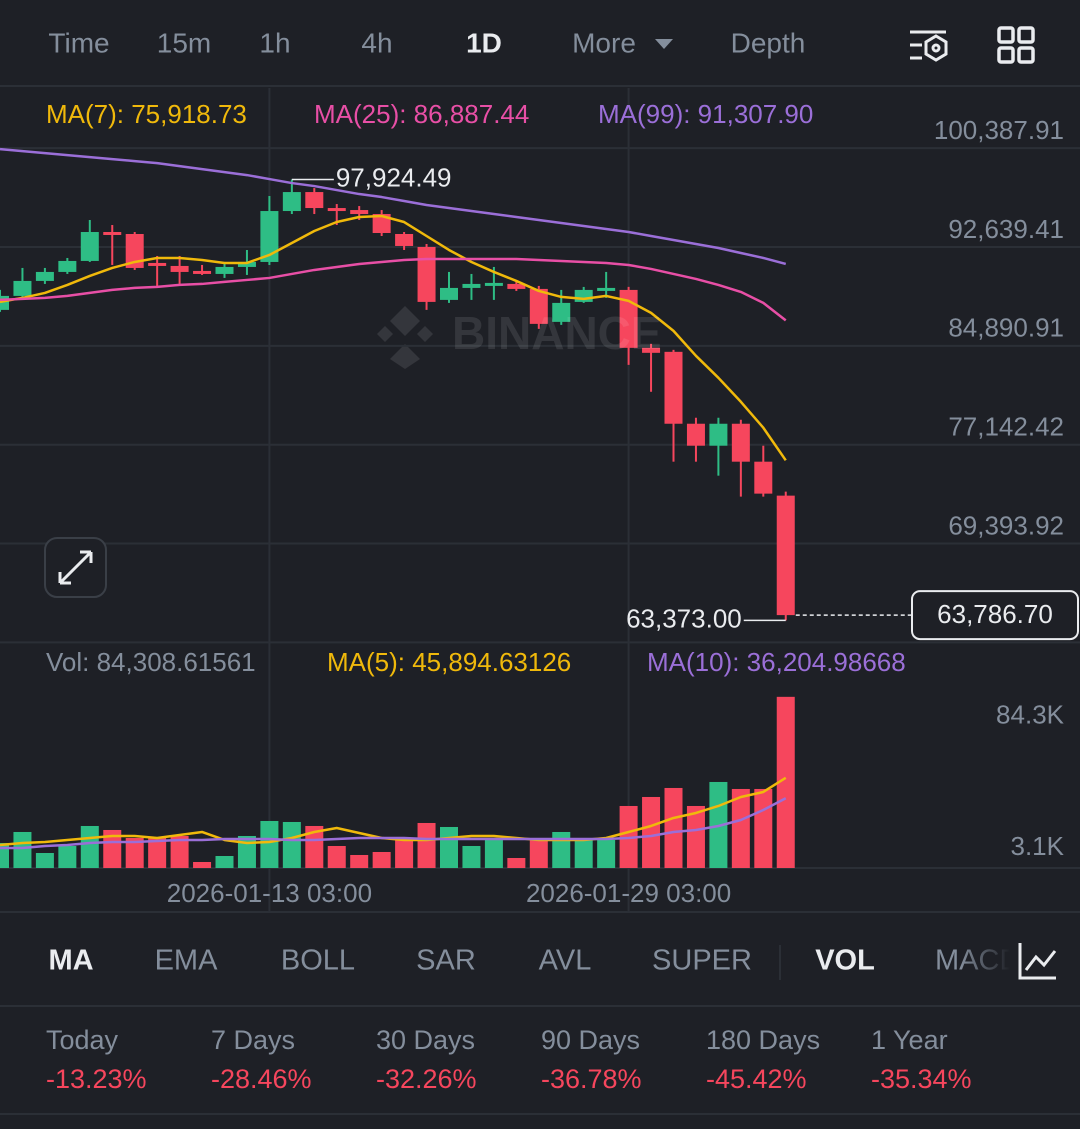 Image resolution: width=1080 pixels, height=1129 pixels. I want to click on watermark: BINANCE, so click(557, 333).